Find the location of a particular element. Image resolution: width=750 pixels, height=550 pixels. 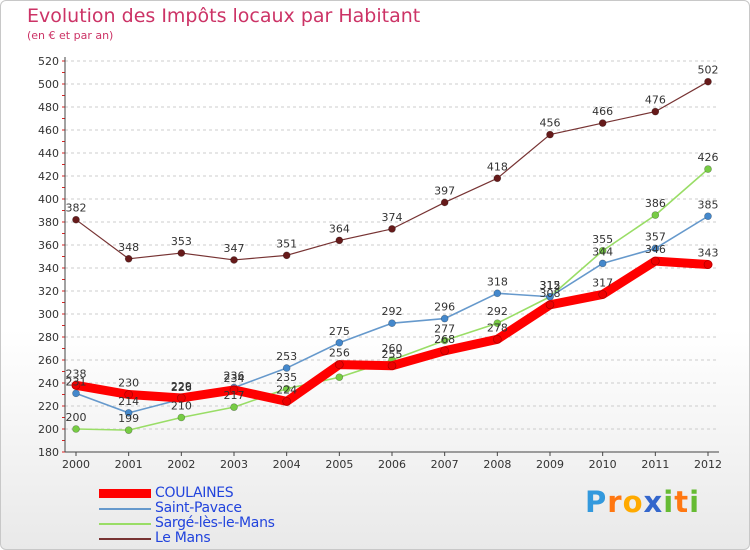

y-tick-label: 340 is located at coordinates (48, 268).